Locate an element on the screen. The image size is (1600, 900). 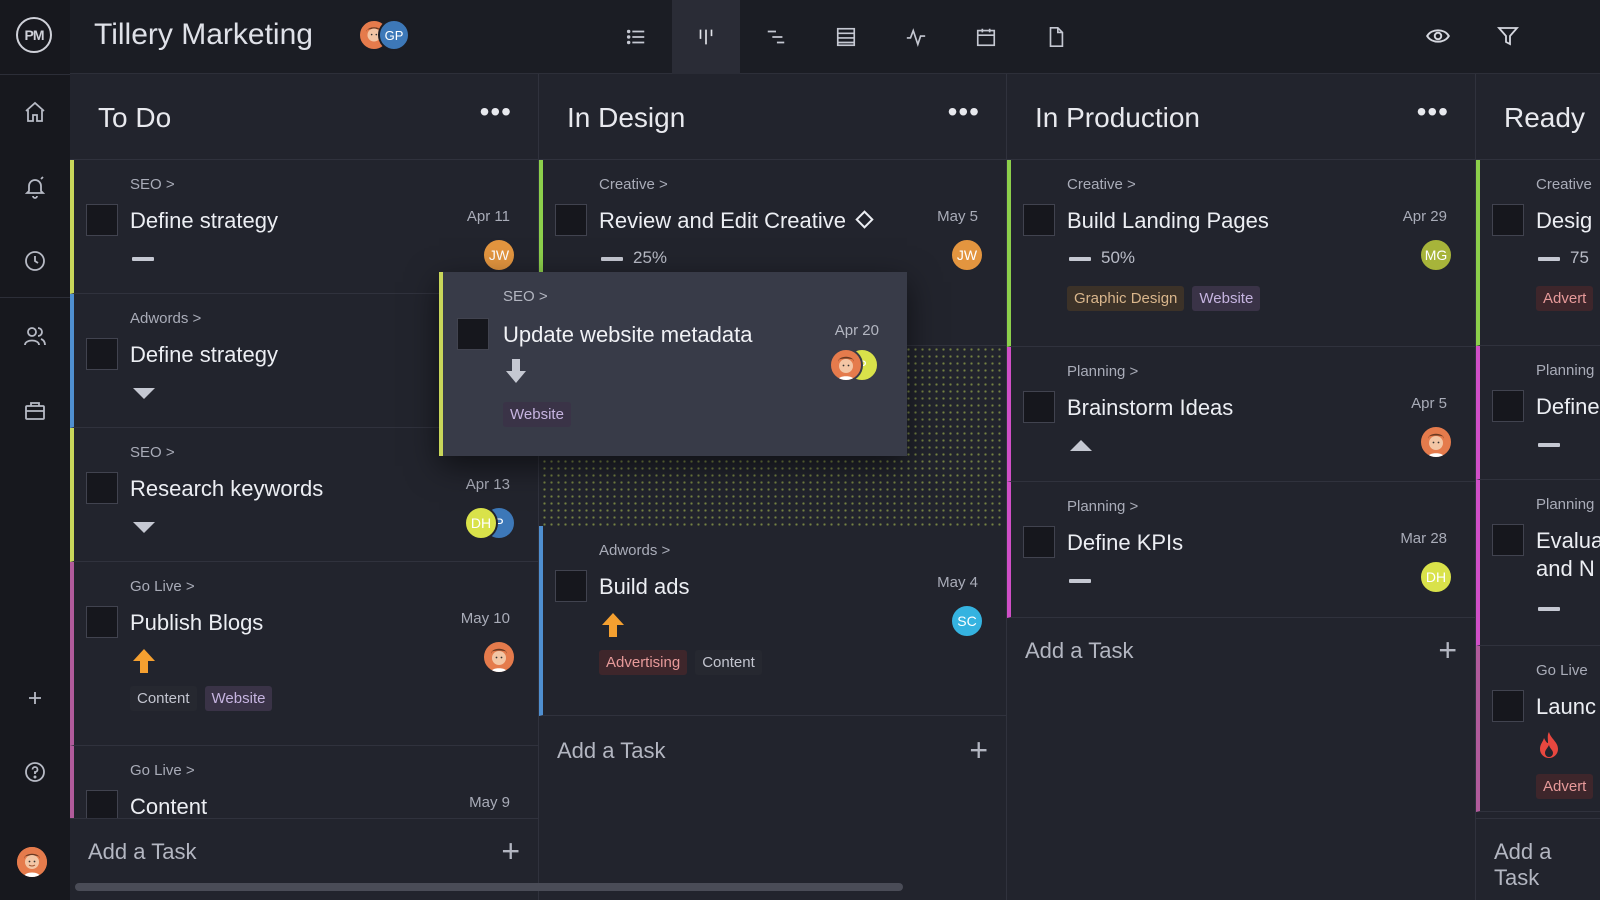
task-card: Go Live Launc Advert is located at coordinates (1538, 729).